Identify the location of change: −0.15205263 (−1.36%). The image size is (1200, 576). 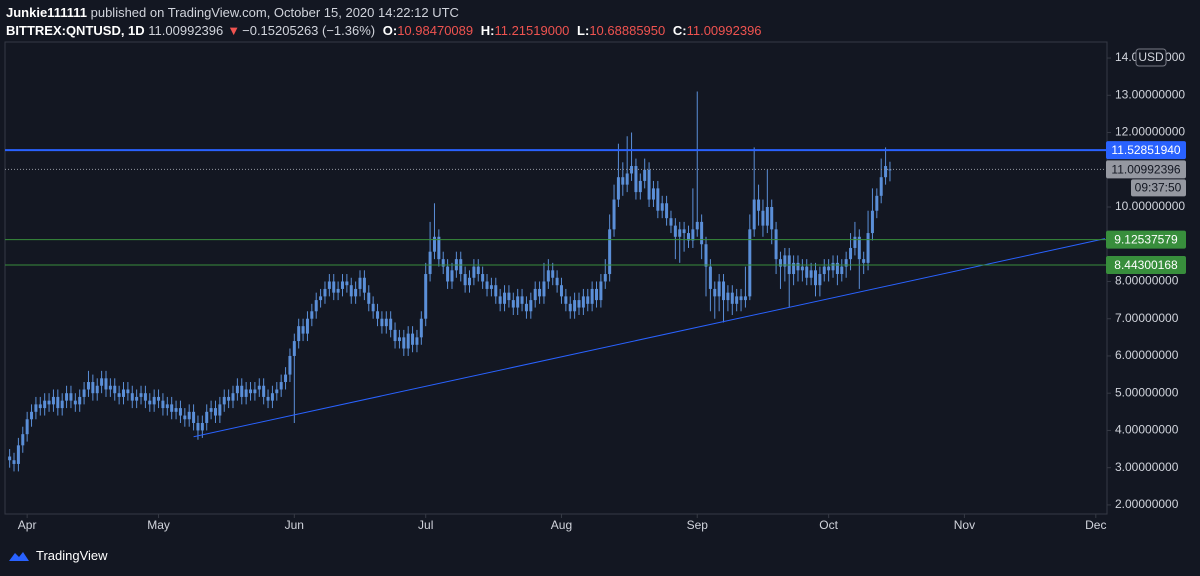
(309, 30).